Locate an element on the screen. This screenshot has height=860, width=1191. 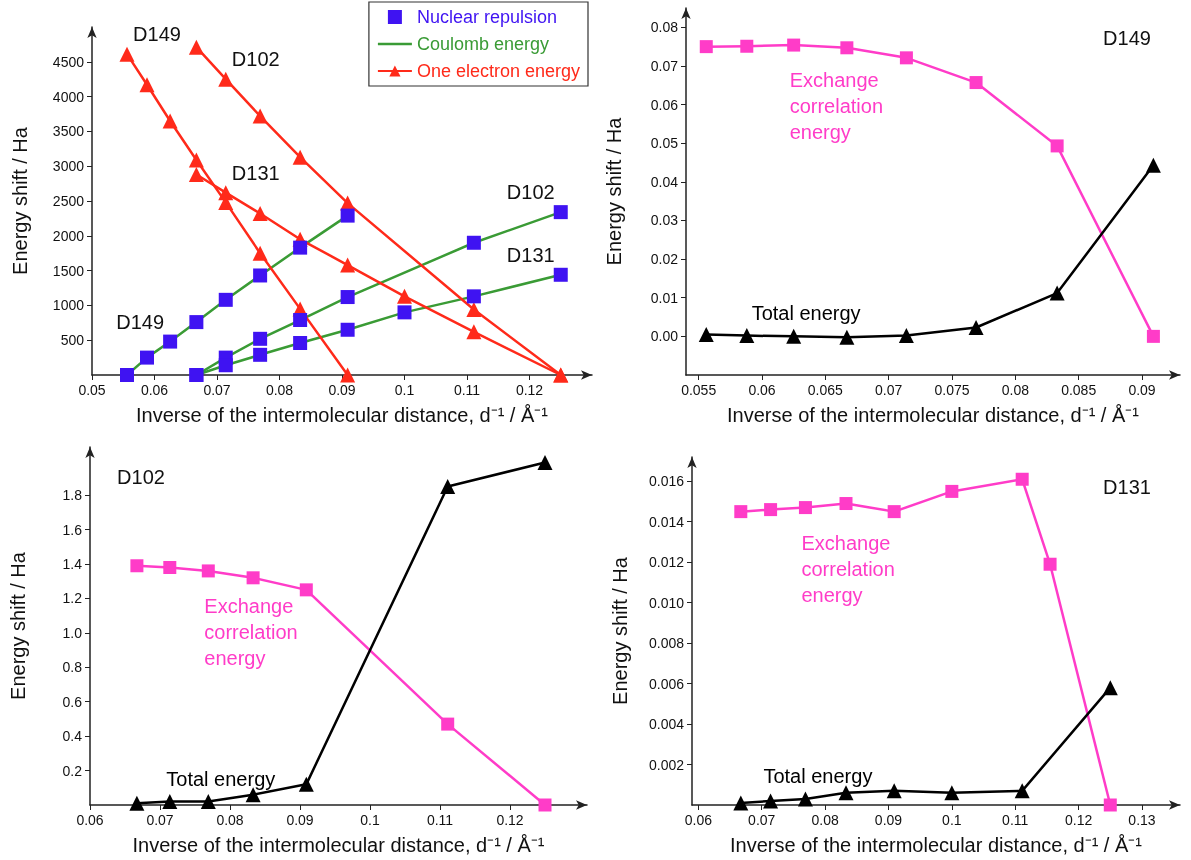
y-tick-label: 0.002 is located at coordinates (666, 764).